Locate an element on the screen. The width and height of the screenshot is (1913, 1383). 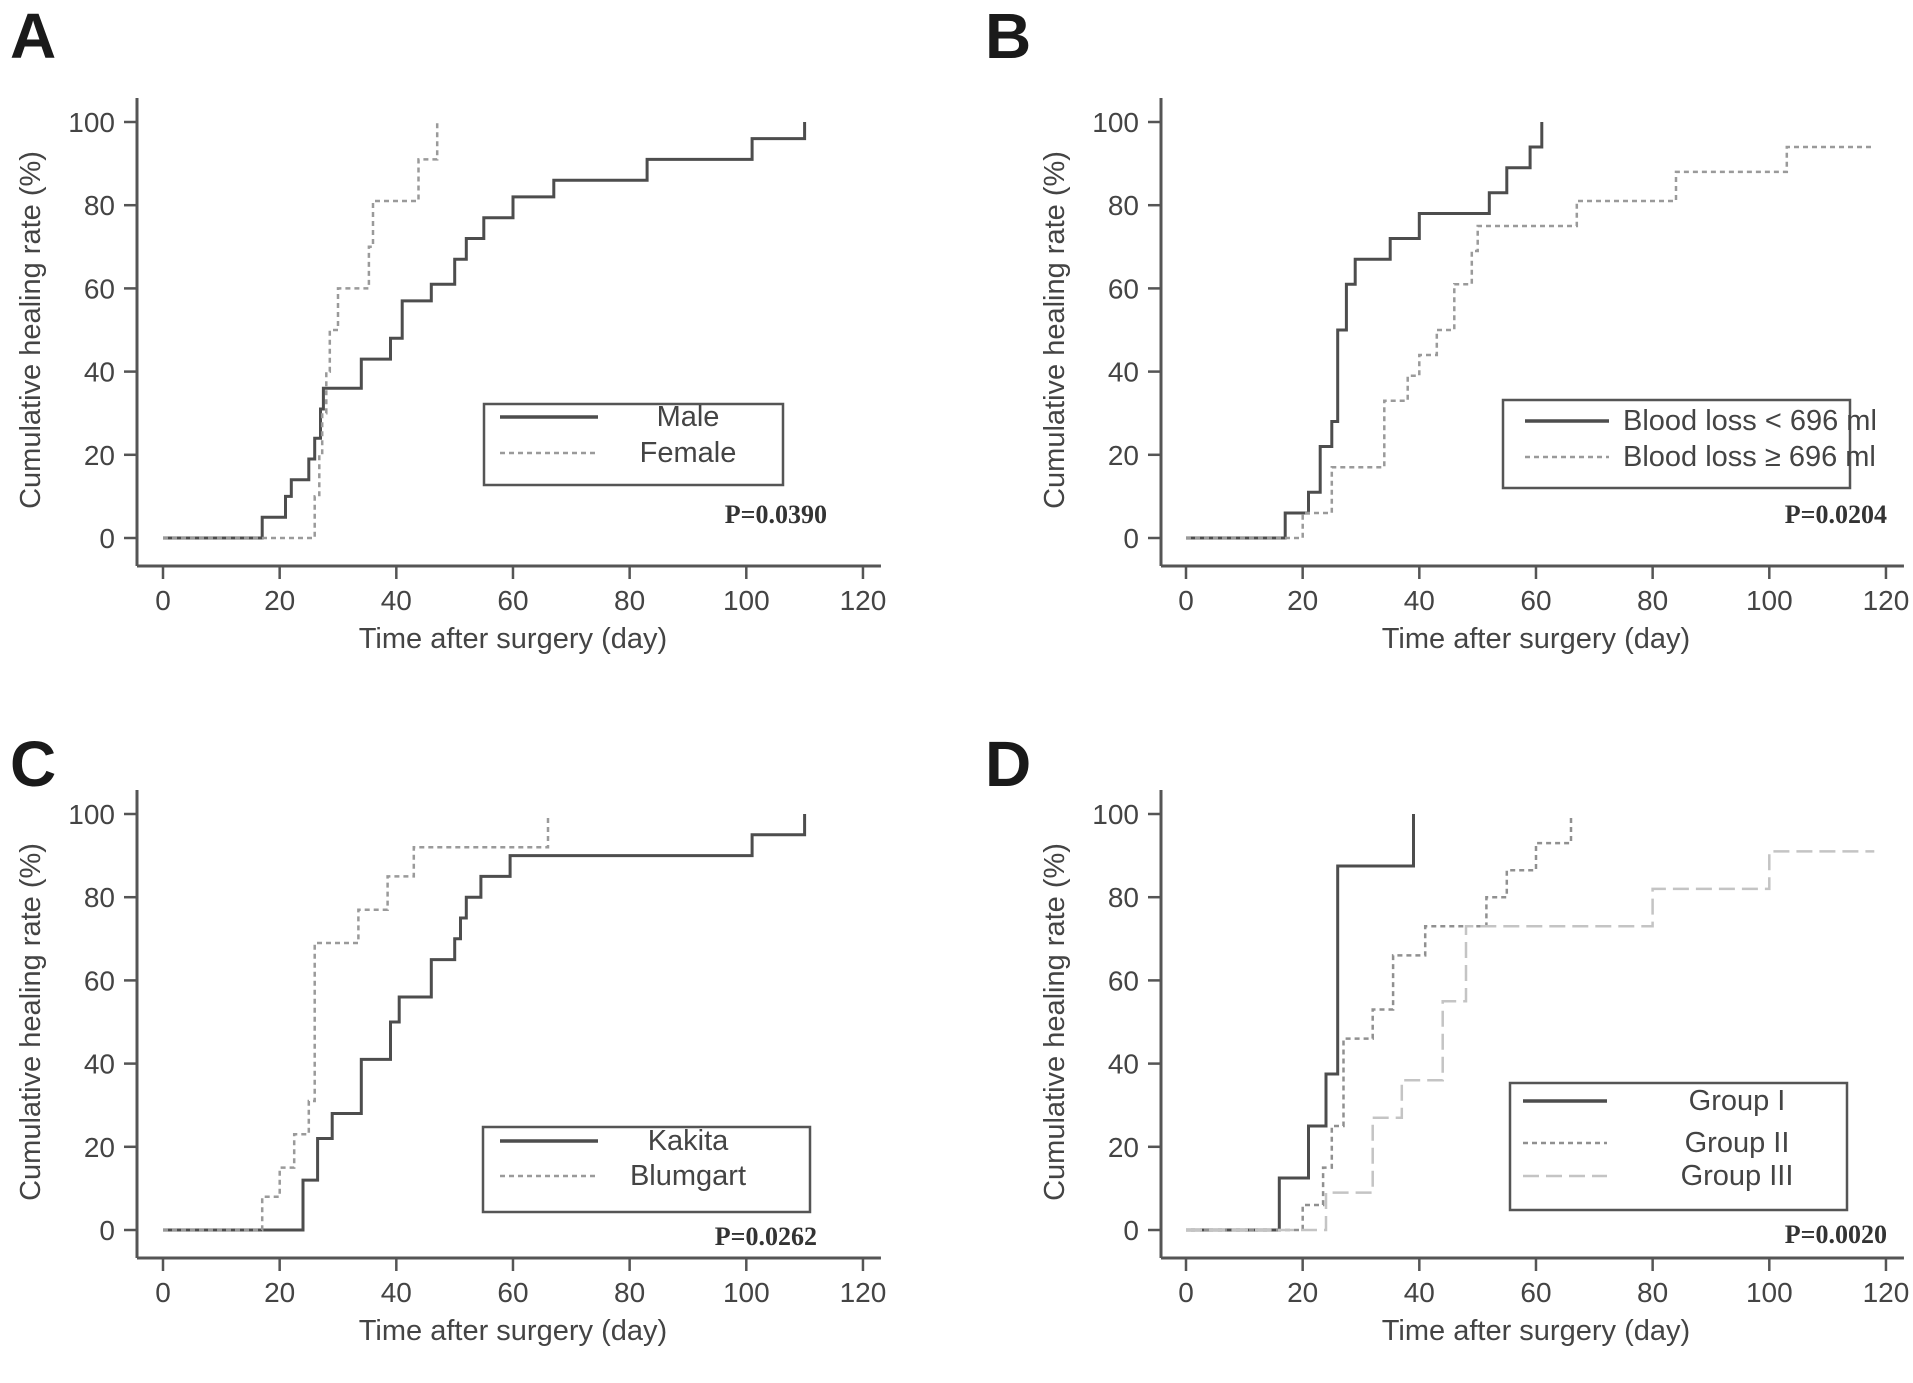
legend-label-group-i: Group I is located at coordinates (1737, 1101).